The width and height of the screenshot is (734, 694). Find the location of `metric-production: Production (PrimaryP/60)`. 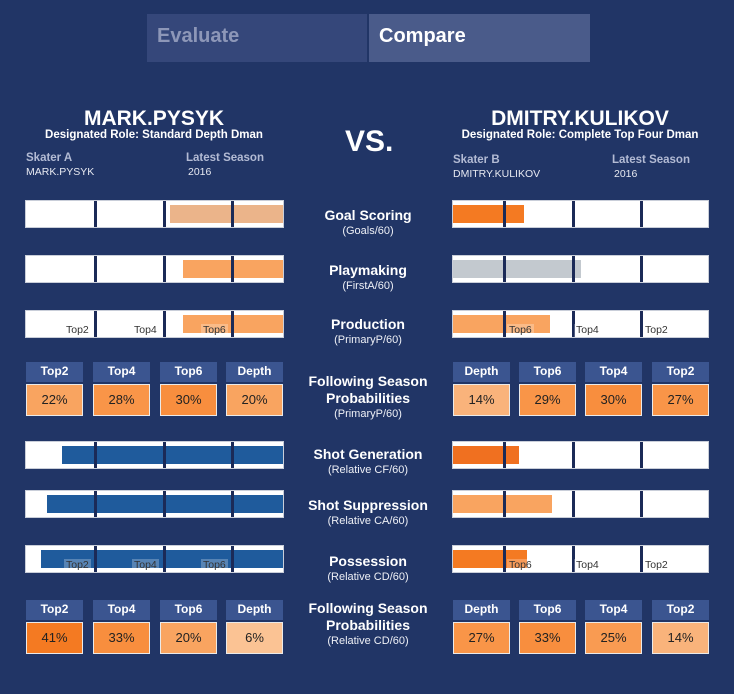

metric-production: Production (PrimaryP/60) is located at coordinates (368, 331).